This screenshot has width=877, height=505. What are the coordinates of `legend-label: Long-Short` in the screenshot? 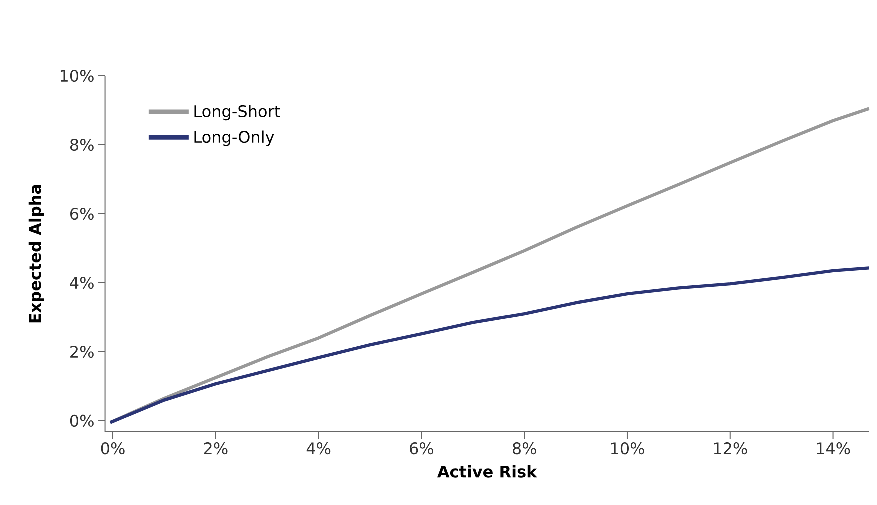 It's located at (237, 113).